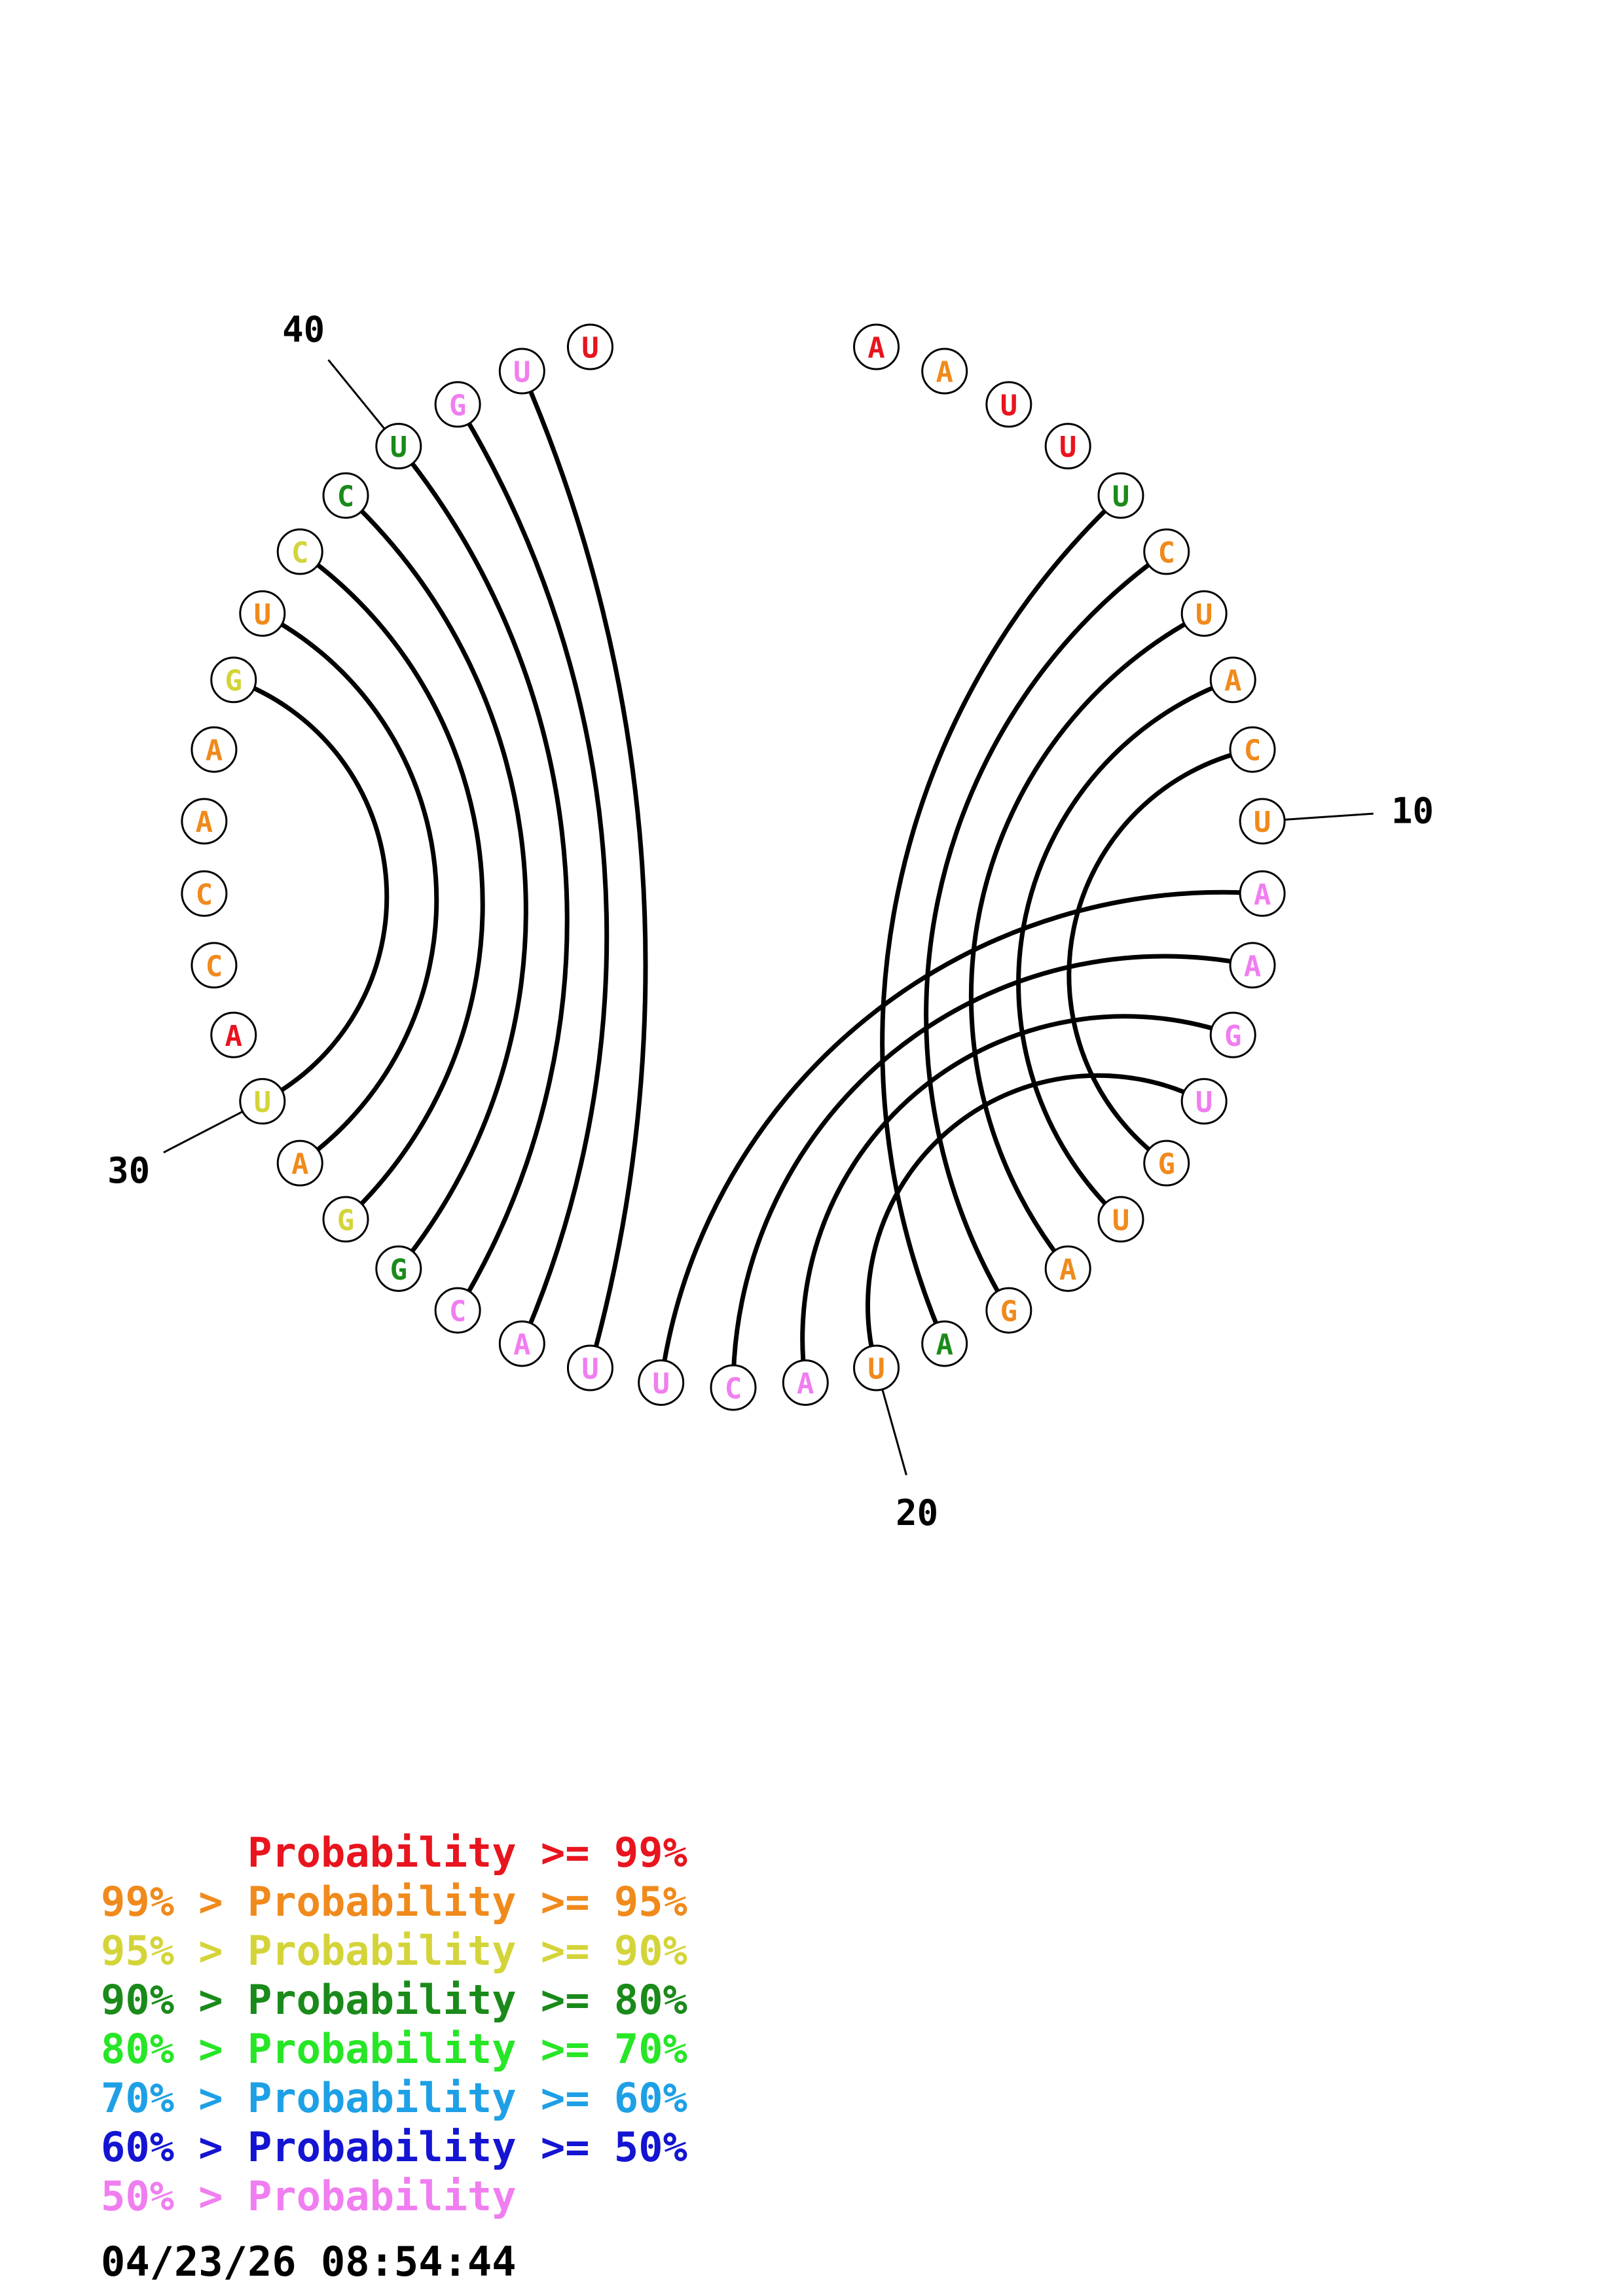 This screenshot has height=2296, width=1623. What do you see at coordinates (174, 2049) in the screenshot?
I see `legend-prefix: 80% >` at bounding box center [174, 2049].